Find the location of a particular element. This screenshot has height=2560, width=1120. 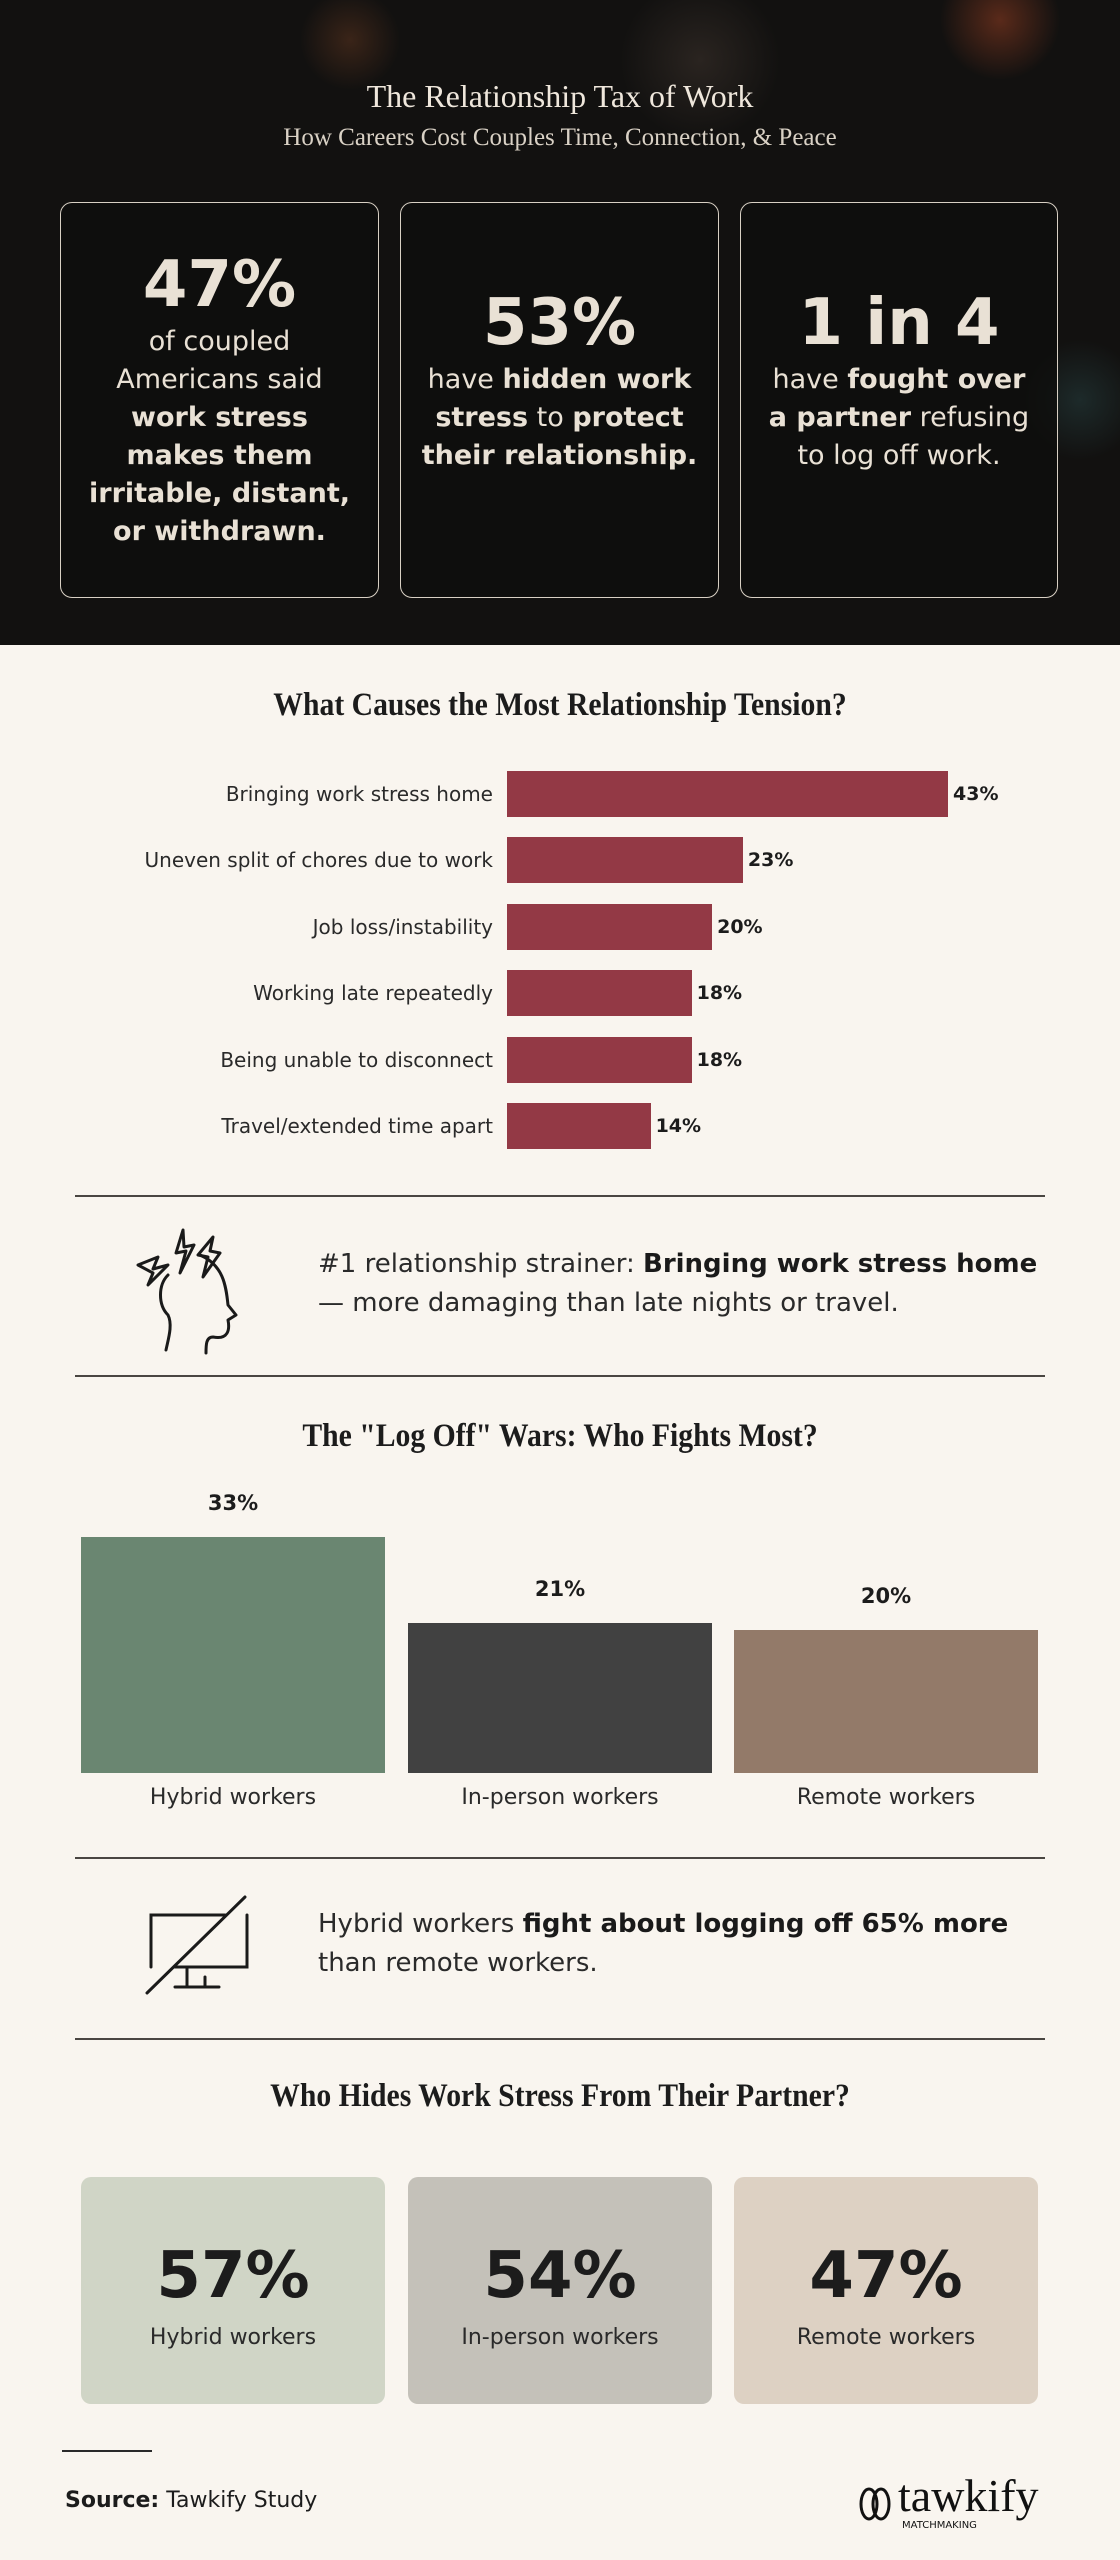

bar-label: Bringing work stress home is located at coordinates (359, 794).